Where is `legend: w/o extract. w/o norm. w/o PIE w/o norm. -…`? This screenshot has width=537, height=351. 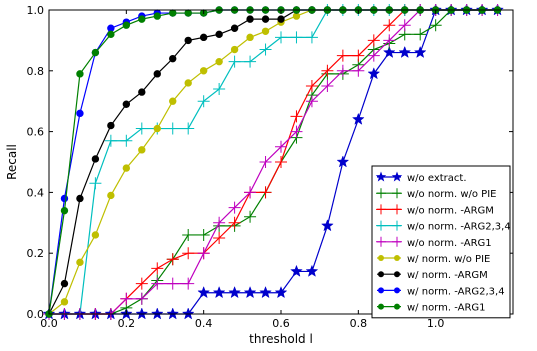
legend: w/o extract. w/o norm. w/o PIE w/o norm. -… is located at coordinates (441, 242).